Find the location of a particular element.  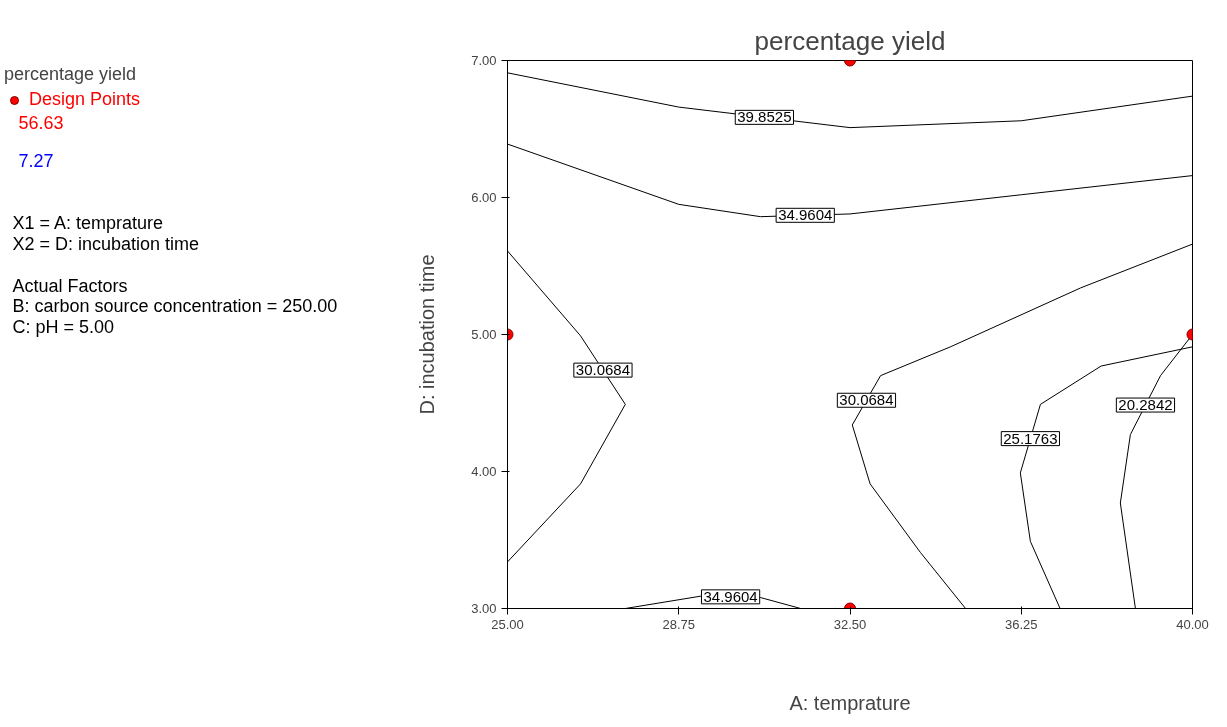

y-tick-label: 6.00 is located at coordinates (484, 197).